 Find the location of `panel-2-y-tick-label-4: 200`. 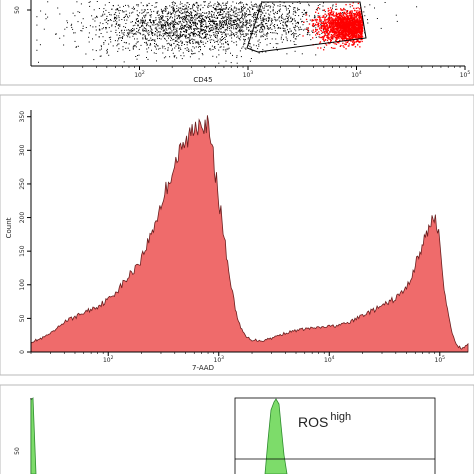

panel-2-y-tick-label-4: 200 is located at coordinates (22, 218).